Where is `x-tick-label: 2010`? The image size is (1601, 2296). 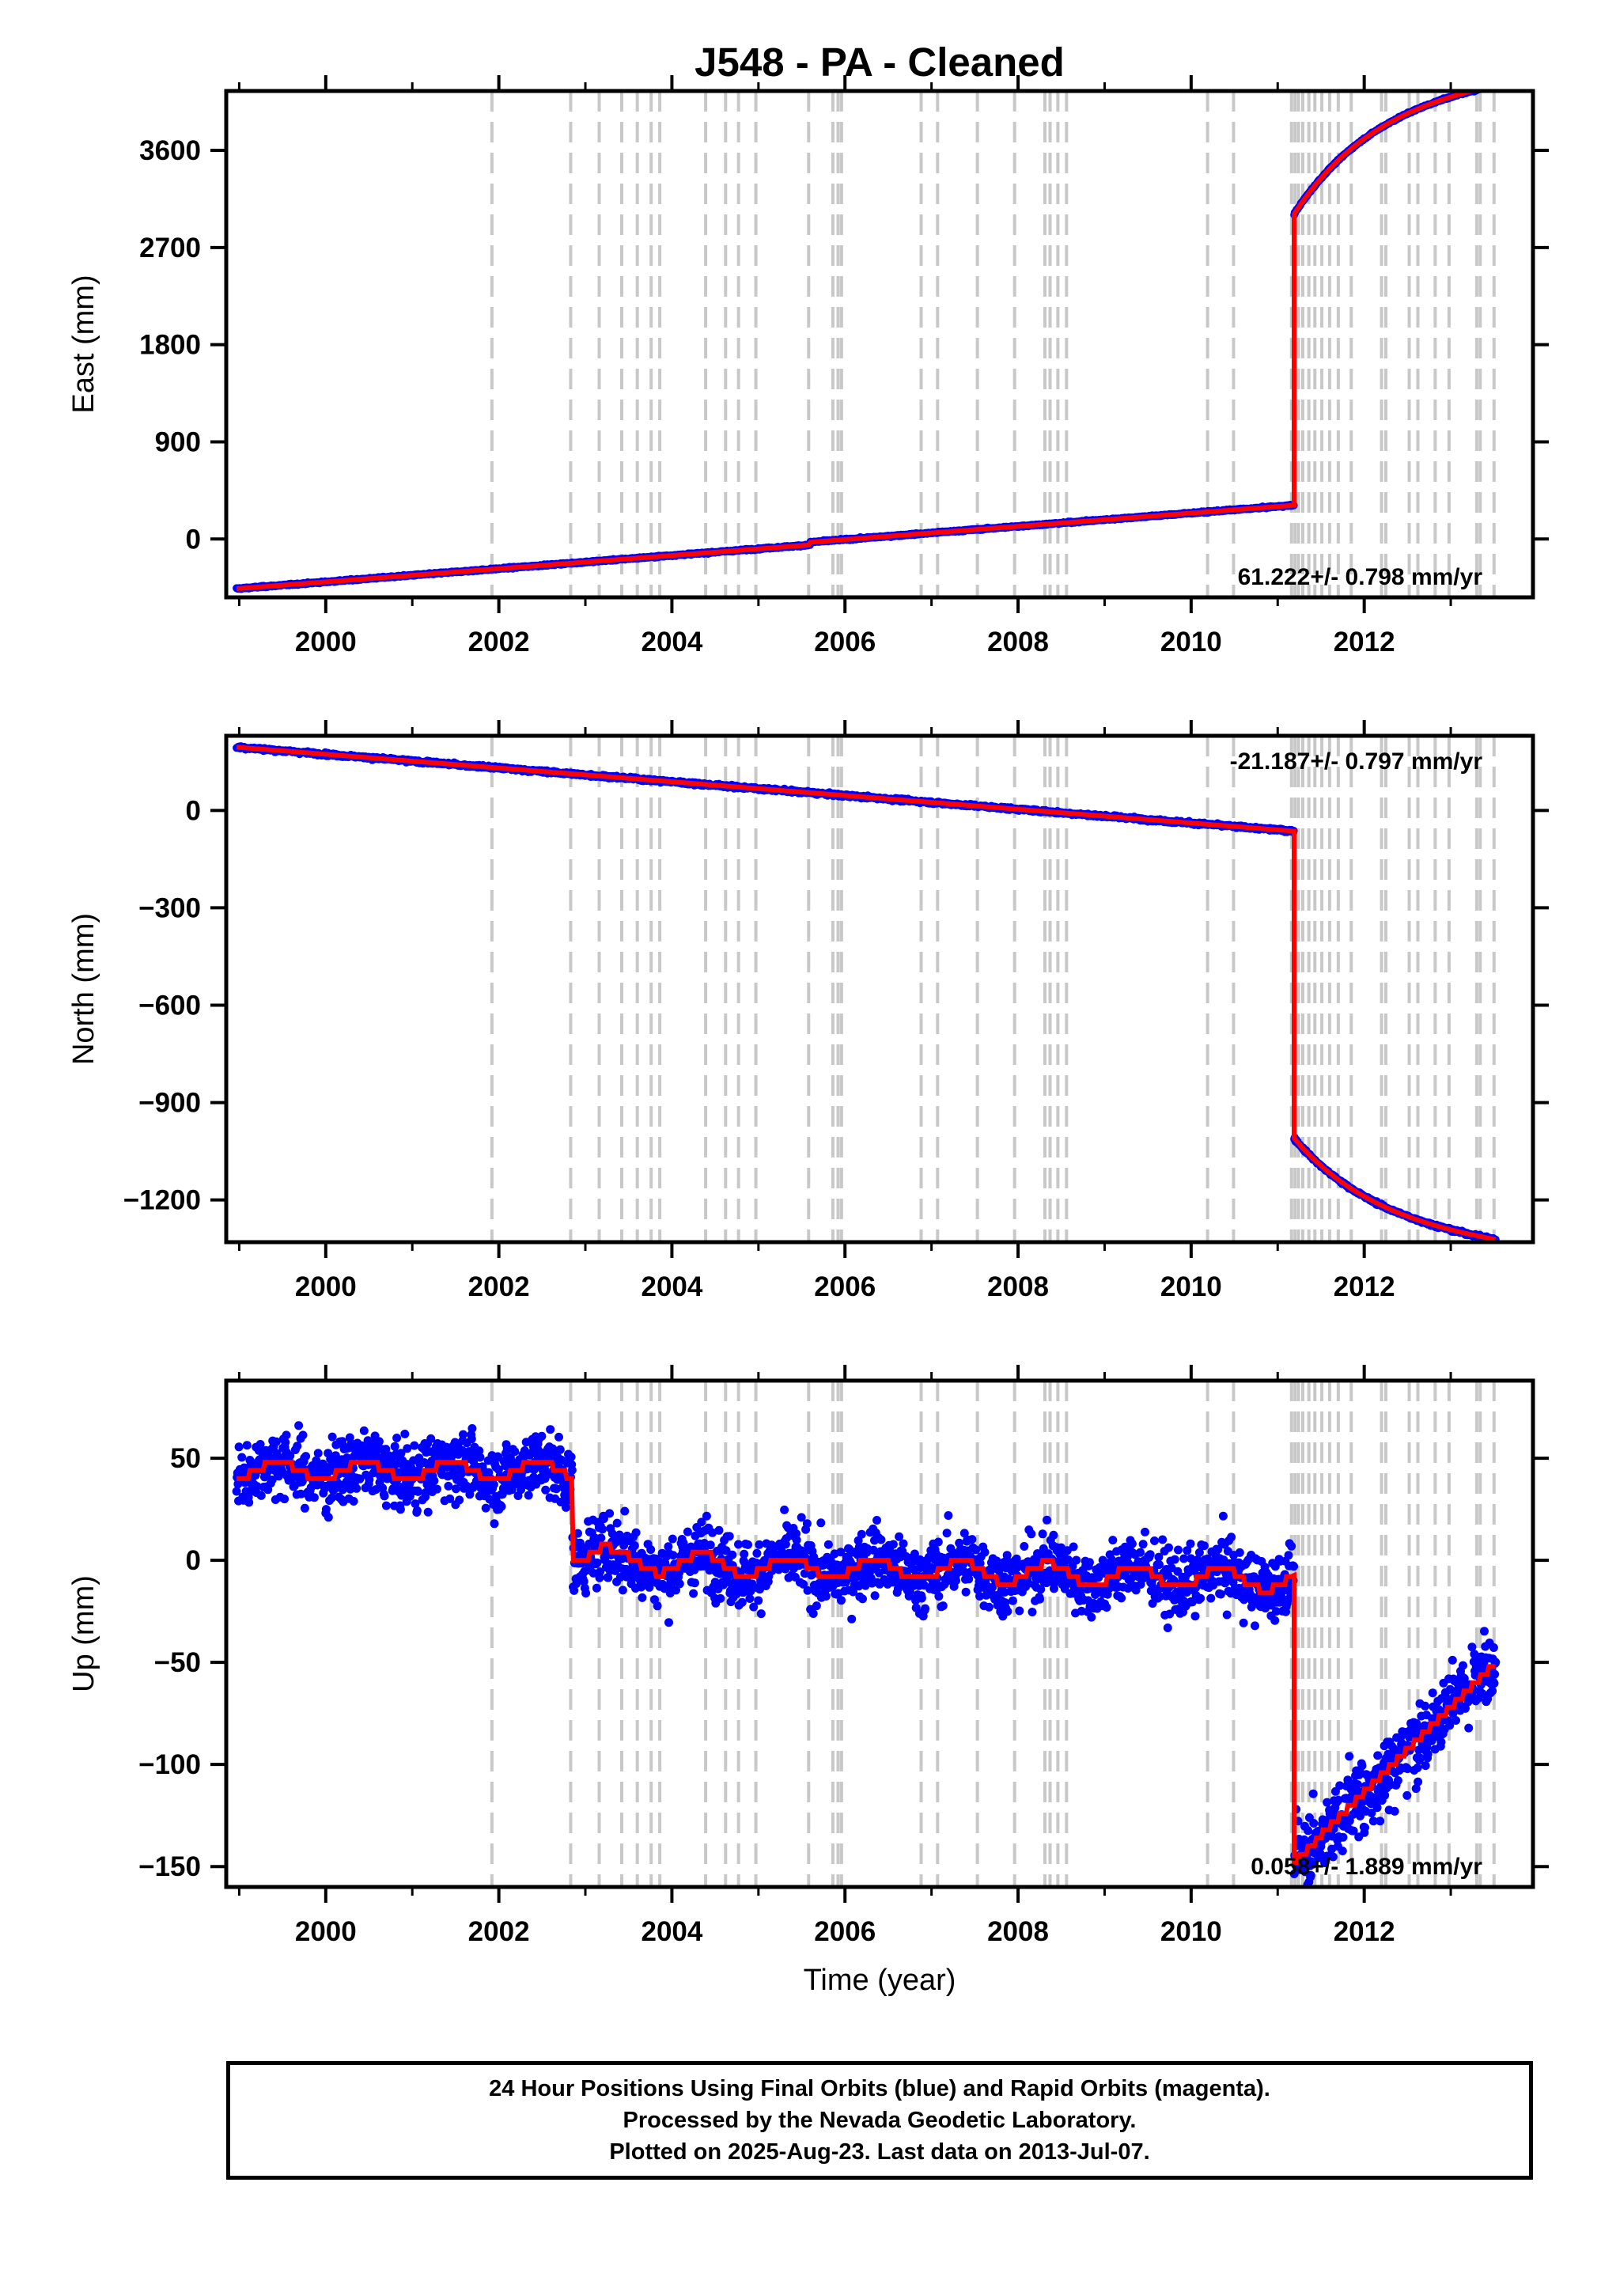
x-tick-label: 2010 is located at coordinates (1191, 642).